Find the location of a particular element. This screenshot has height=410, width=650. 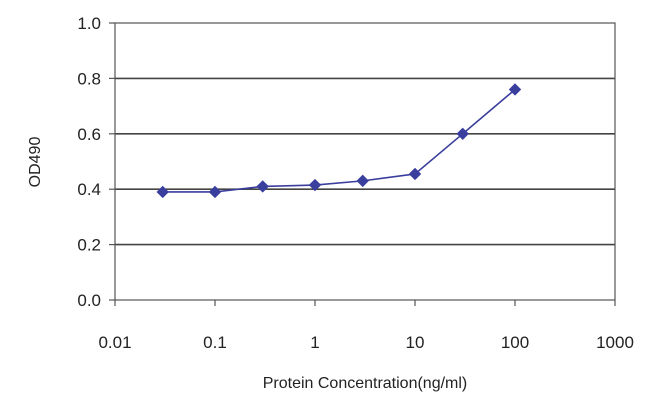

x-tick-label: 0.1 is located at coordinates (215, 342).